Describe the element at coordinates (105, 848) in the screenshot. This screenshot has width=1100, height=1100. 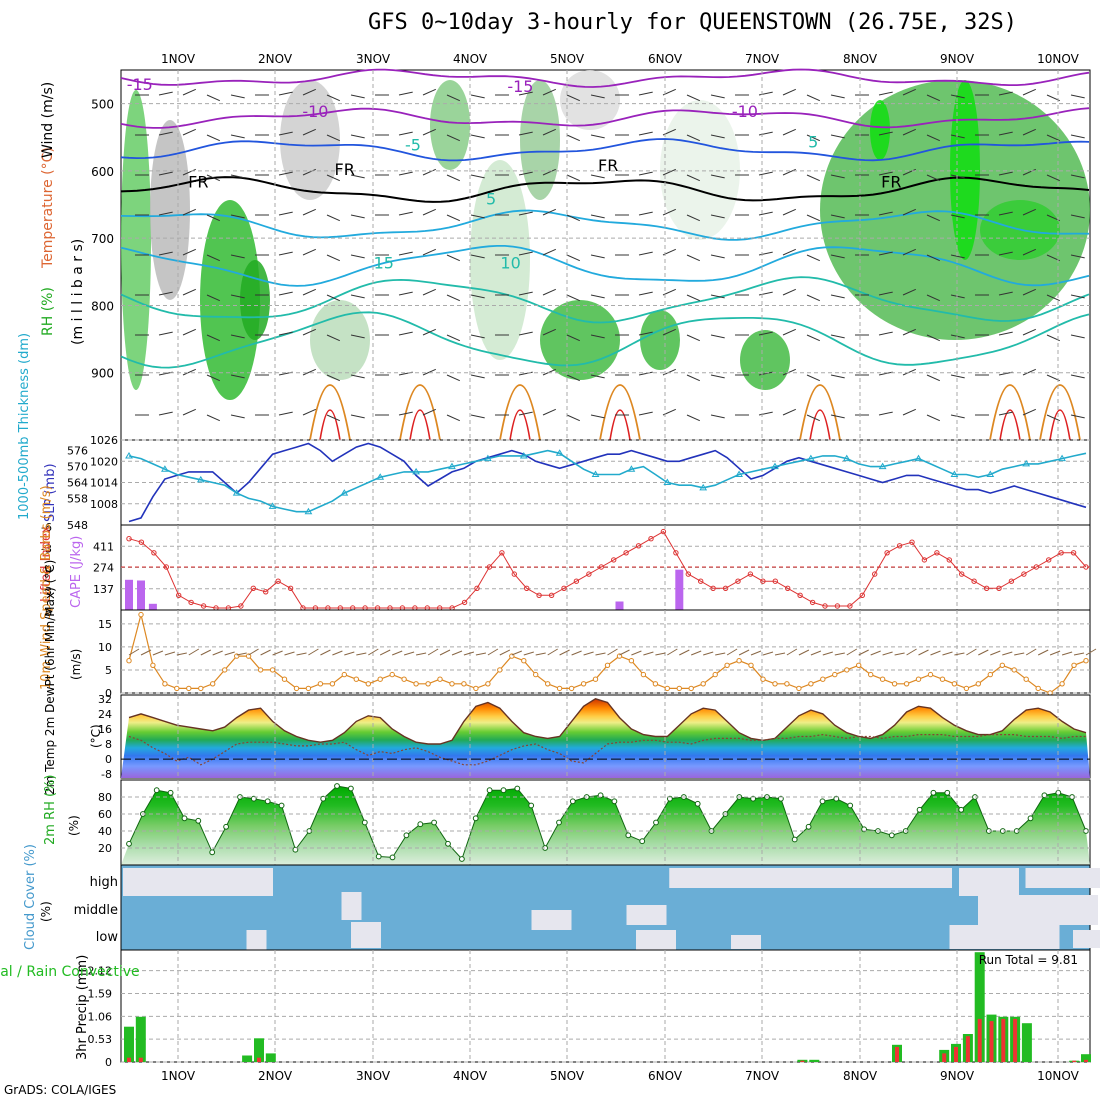
I see `rh-tick-label: 20` at that location.